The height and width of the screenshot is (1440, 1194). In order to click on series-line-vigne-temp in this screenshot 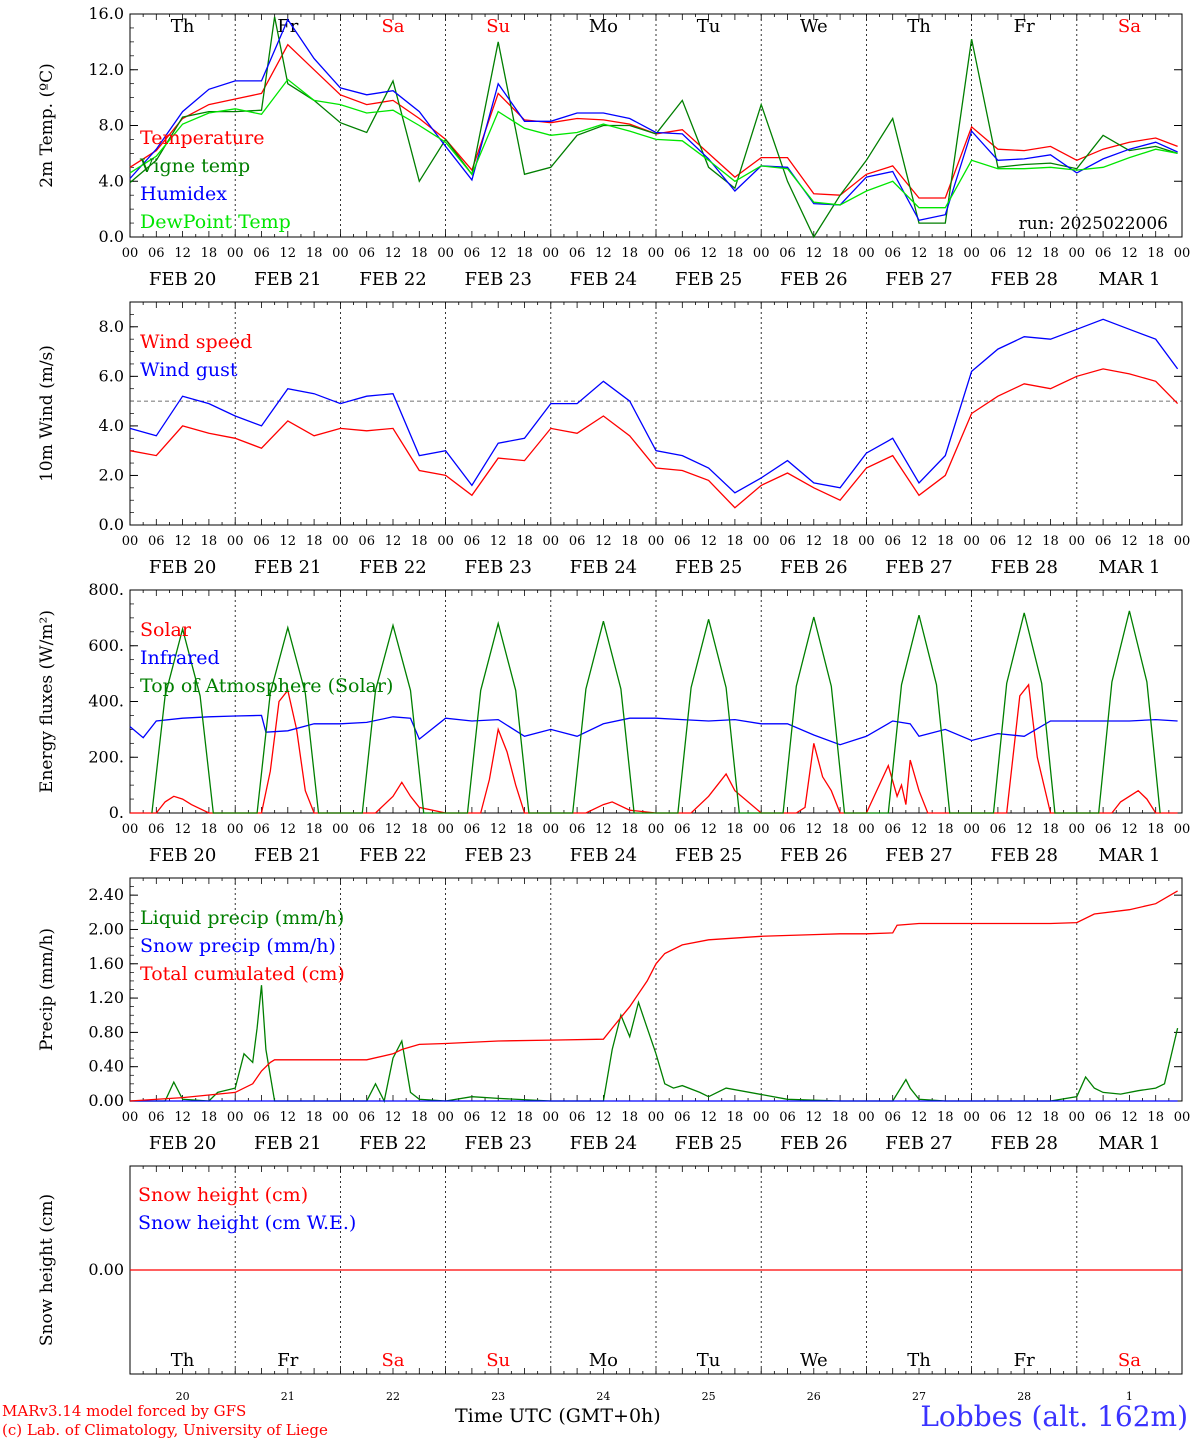, I will do `click(653, 127)`.